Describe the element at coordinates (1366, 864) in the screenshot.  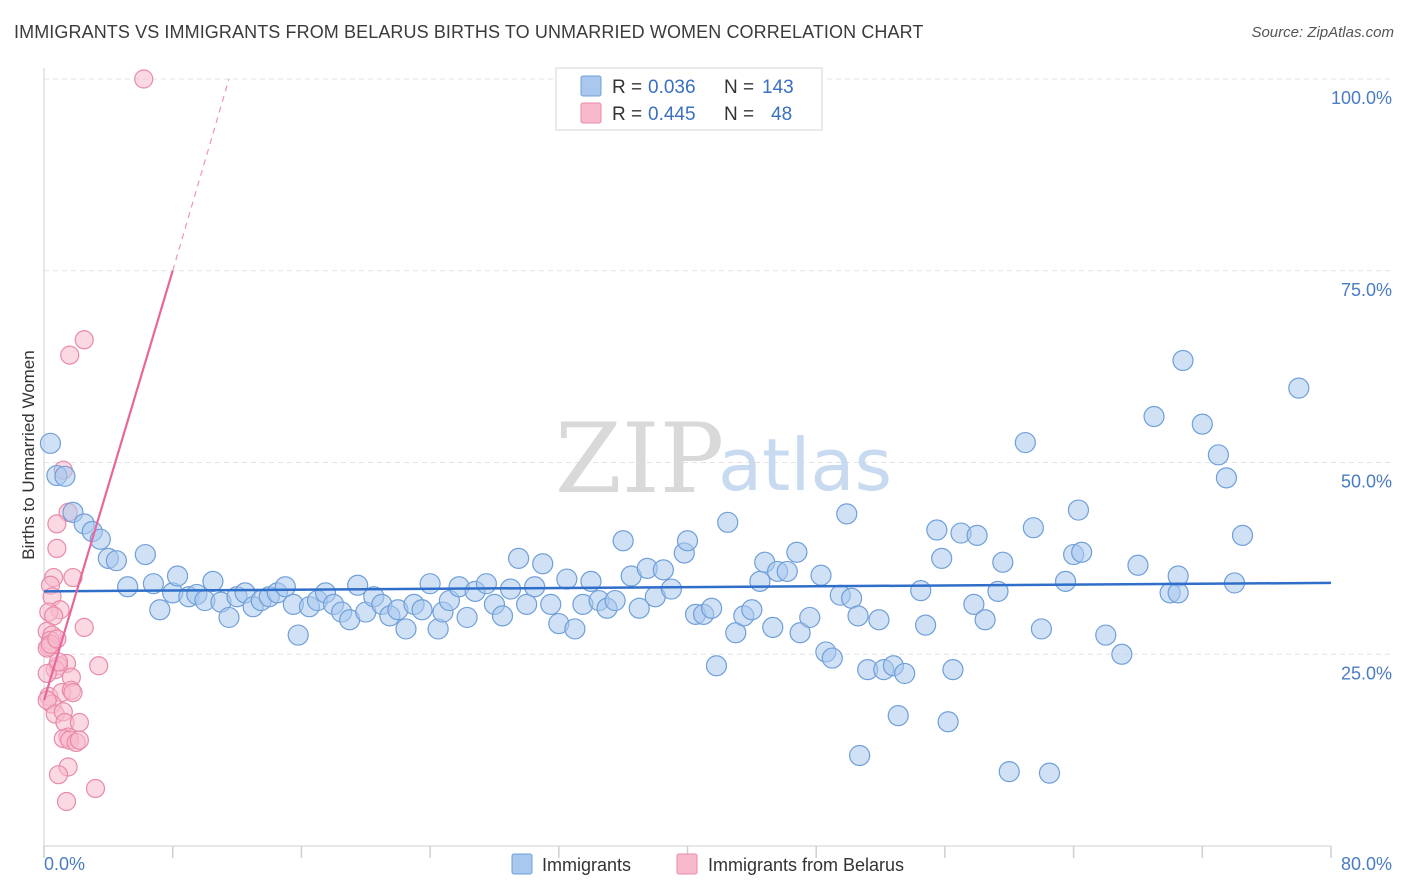
I see `x-tick-max: 80.0%` at that location.